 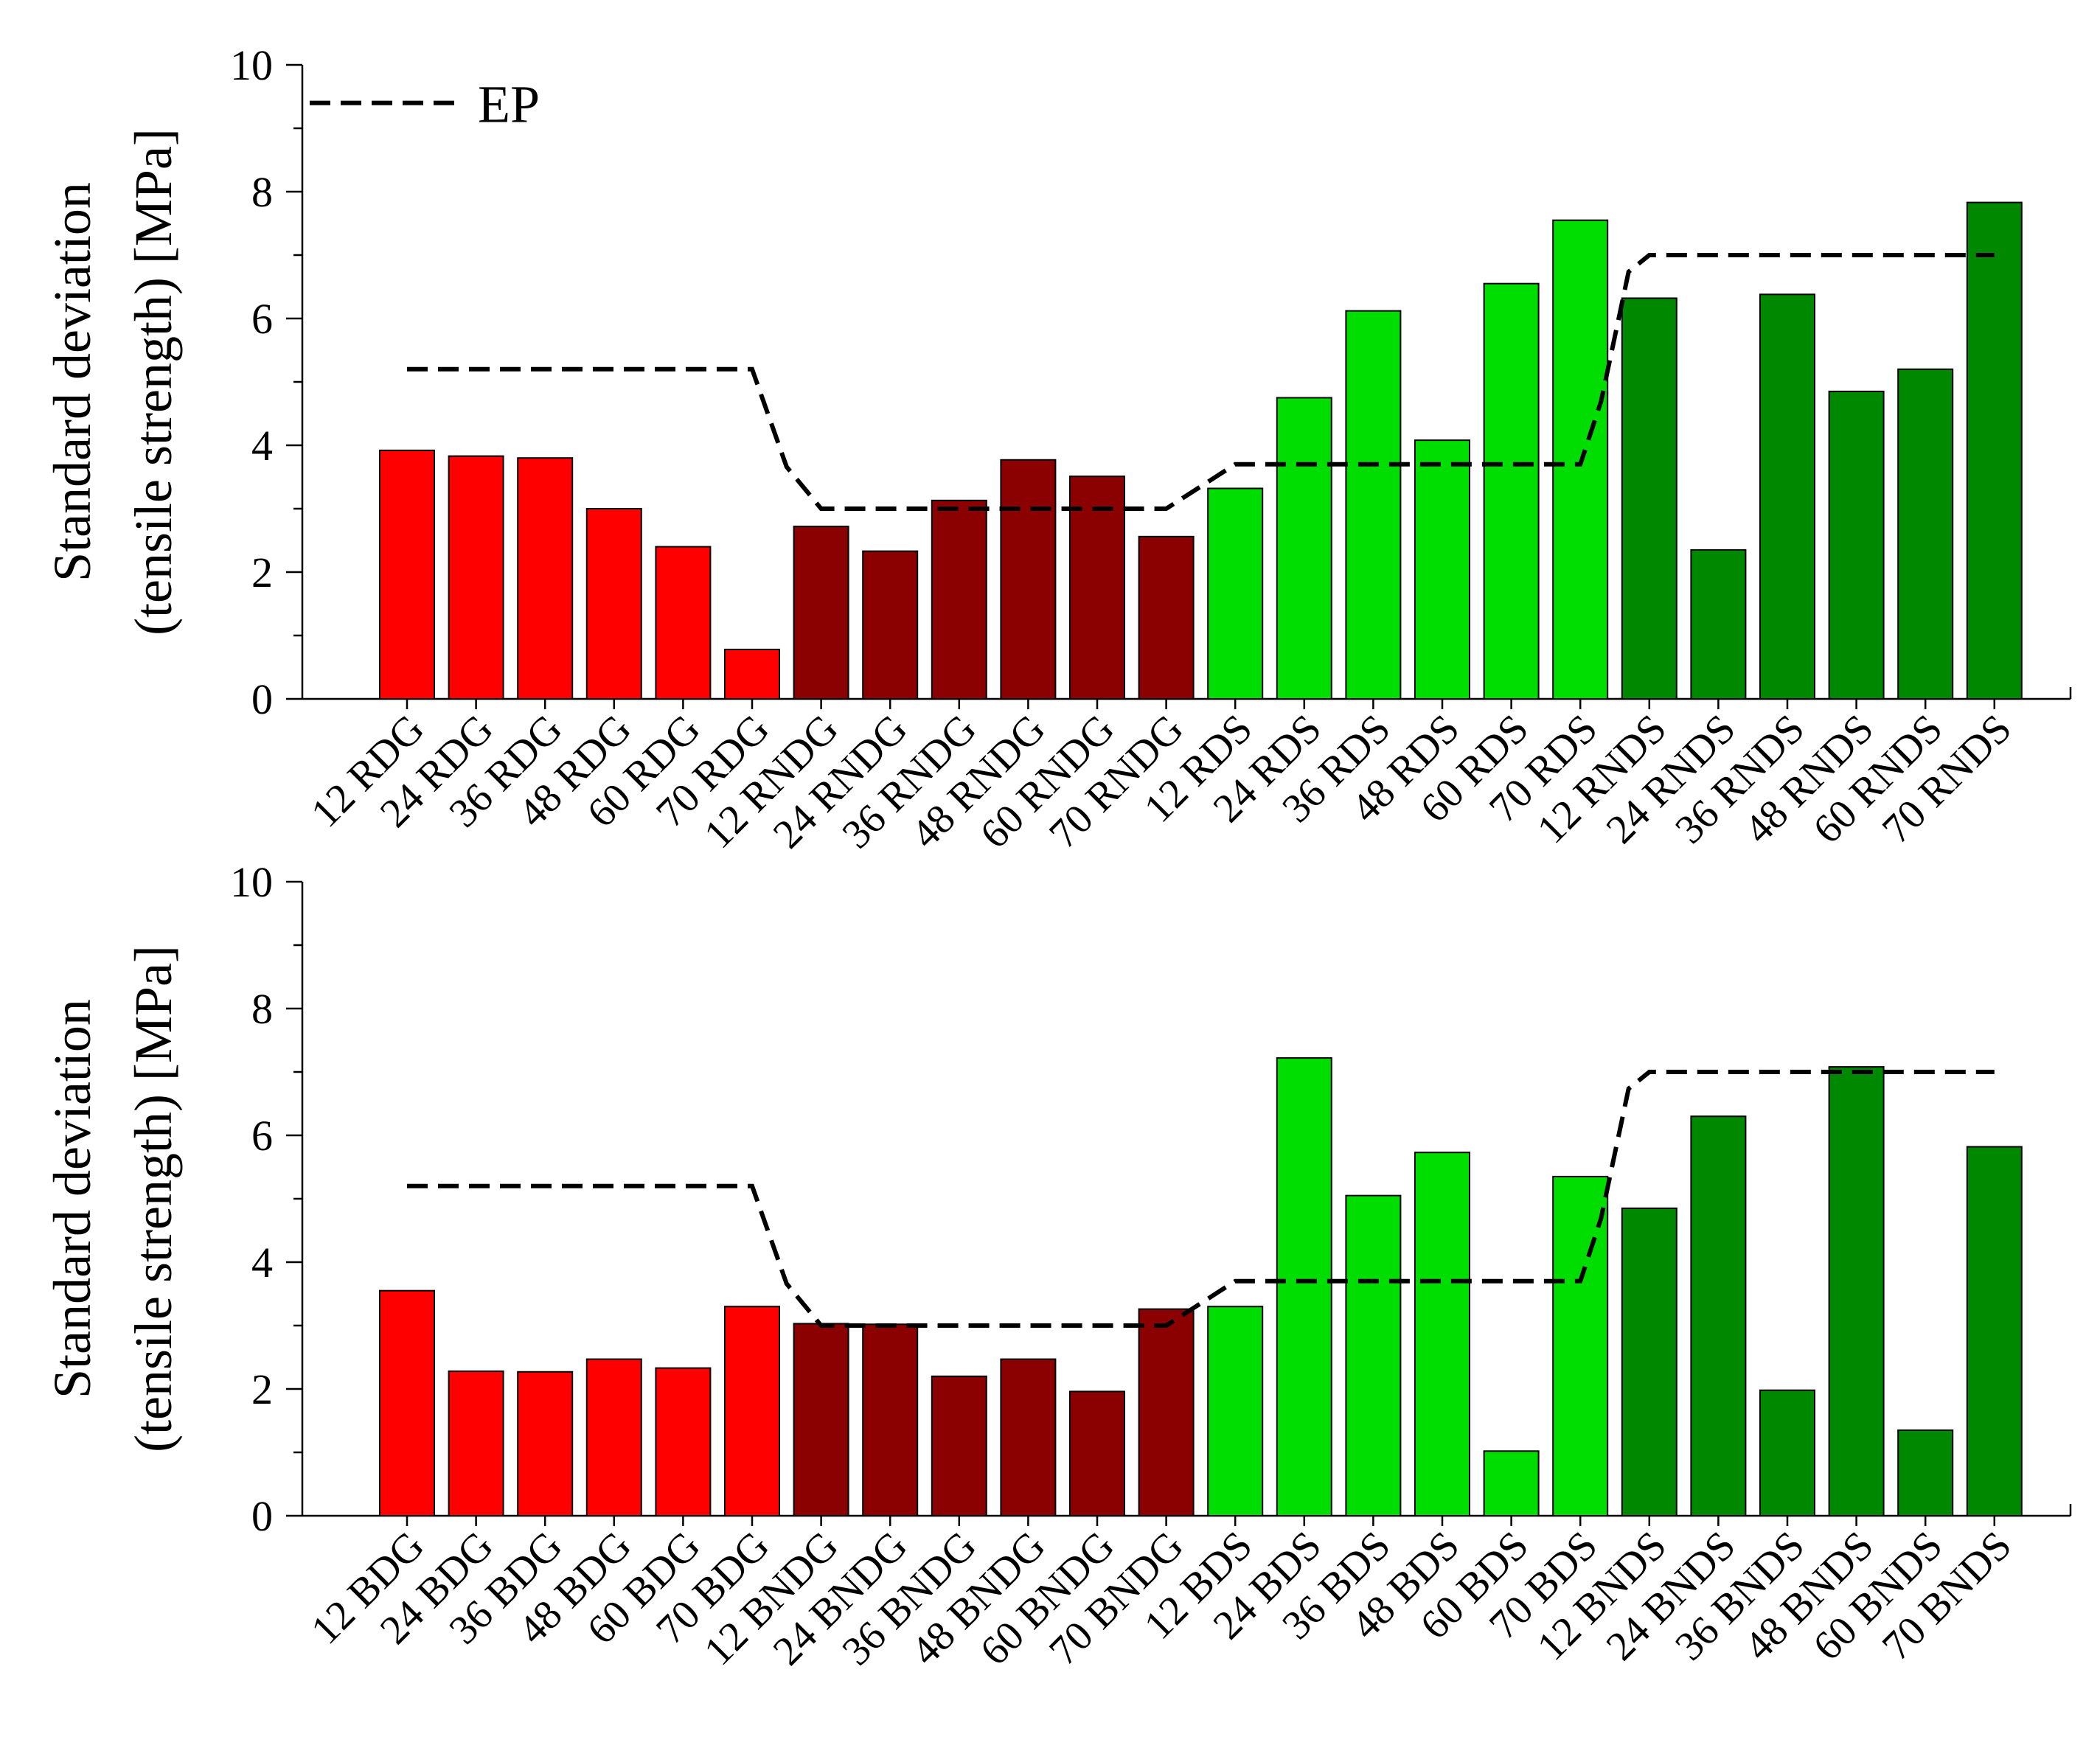 I want to click on bar-48-rnds, so click(x=1857, y=545).